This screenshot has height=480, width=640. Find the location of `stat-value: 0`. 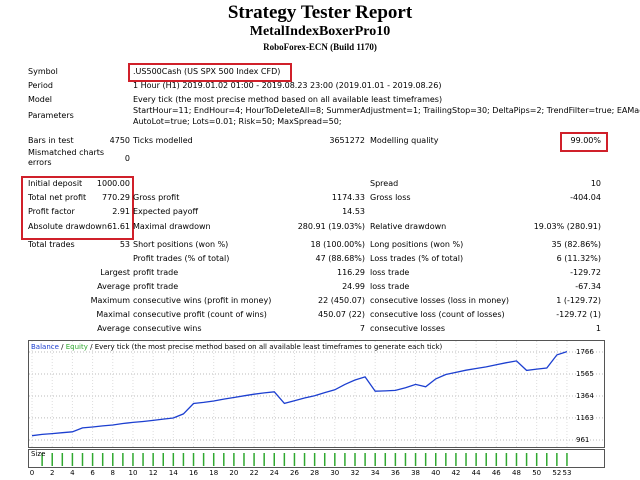

stat-value: 0 is located at coordinates (127, 158).